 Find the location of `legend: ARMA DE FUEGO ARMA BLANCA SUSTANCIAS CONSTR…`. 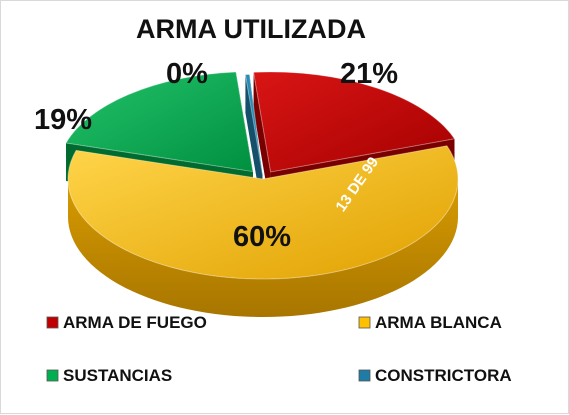

legend: ARMA DE FUEGO ARMA BLANCA SUSTANCIAS CONSTR… is located at coordinates (279, 349).